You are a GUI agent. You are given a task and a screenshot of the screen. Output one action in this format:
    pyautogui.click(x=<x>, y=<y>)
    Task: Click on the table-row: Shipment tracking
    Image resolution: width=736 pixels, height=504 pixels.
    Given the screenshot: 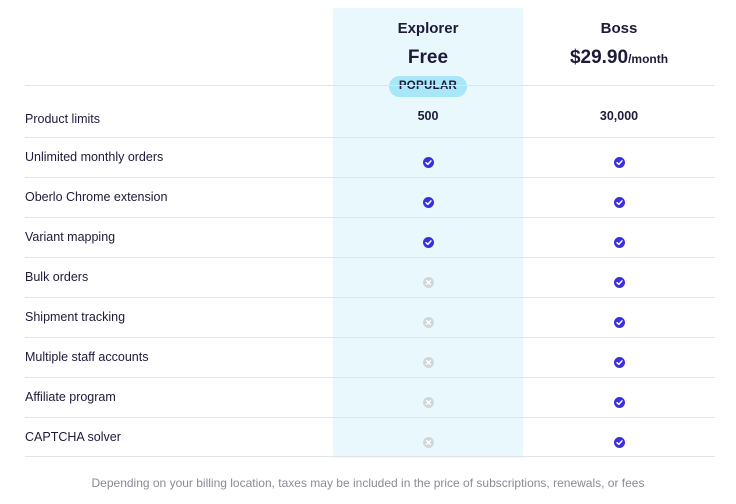 What is the action you would take?
    pyautogui.click(x=370, y=317)
    